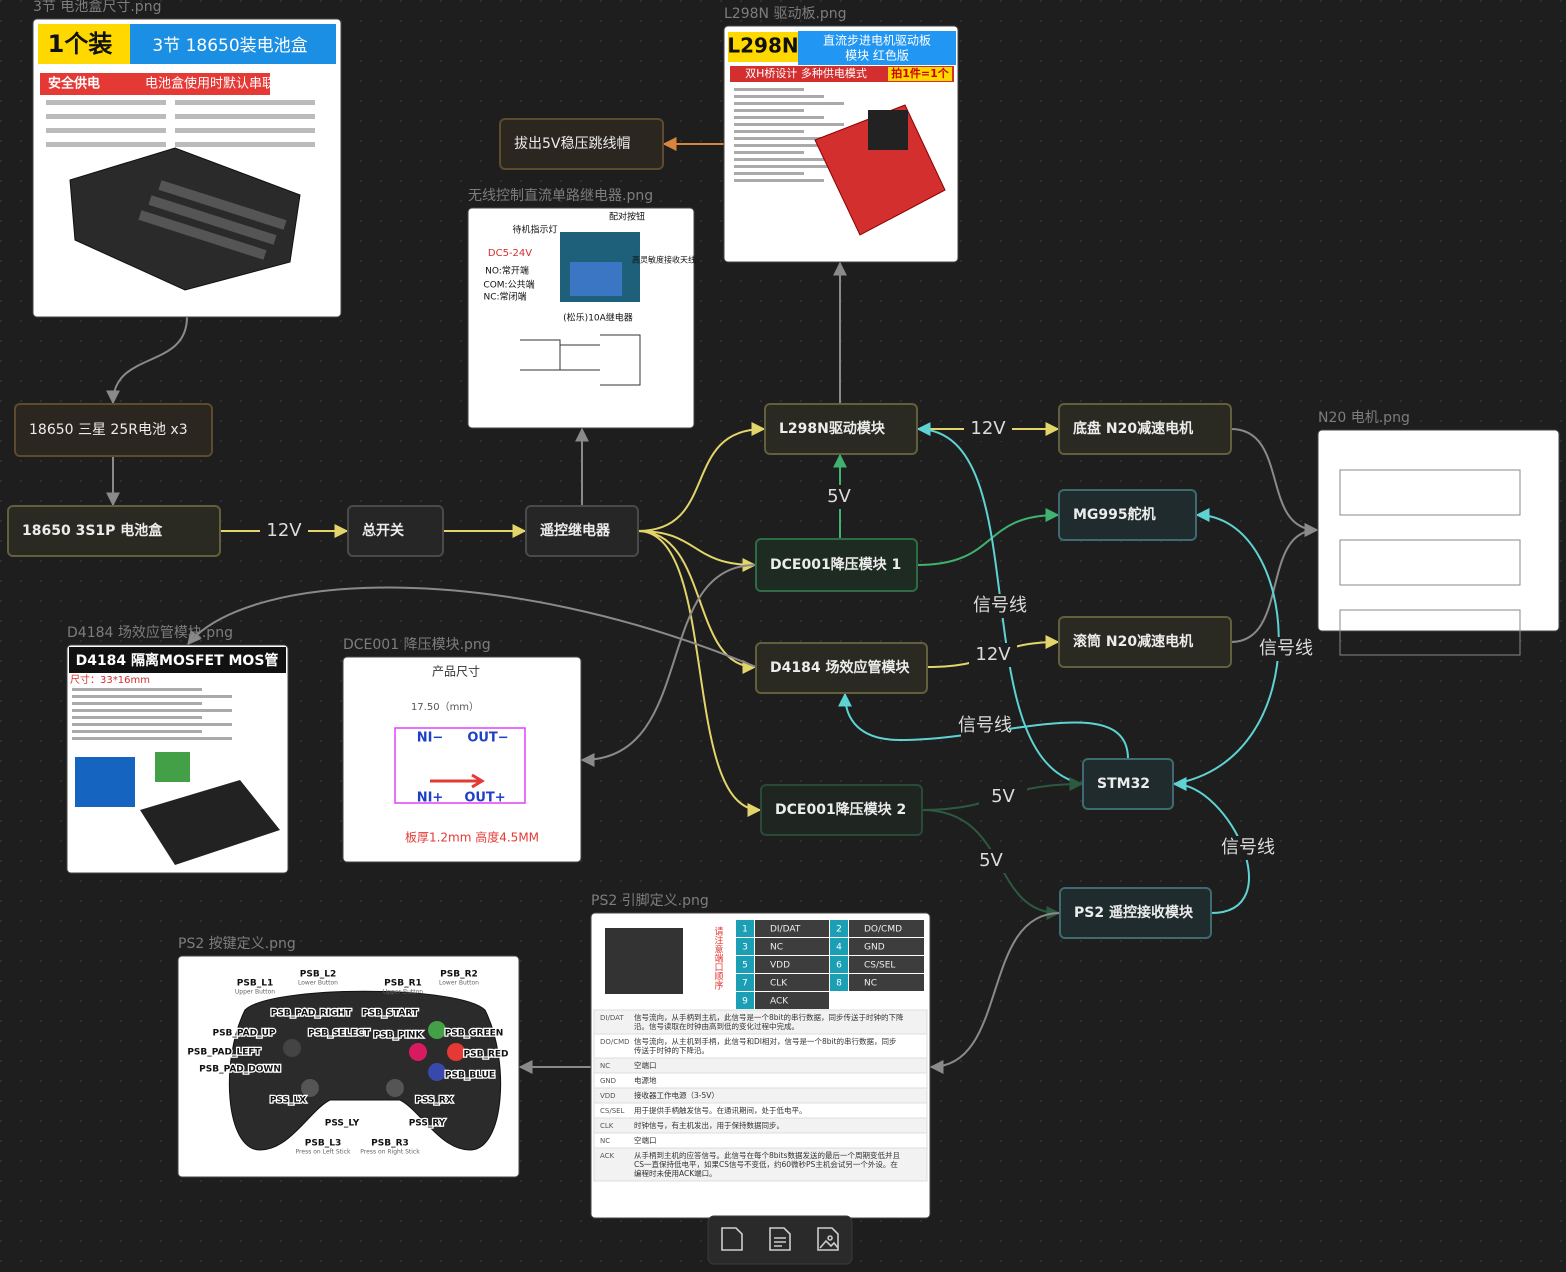  Describe the element at coordinates (534, 230) in the screenshot. I see `image-text: 待机指示灯` at that location.